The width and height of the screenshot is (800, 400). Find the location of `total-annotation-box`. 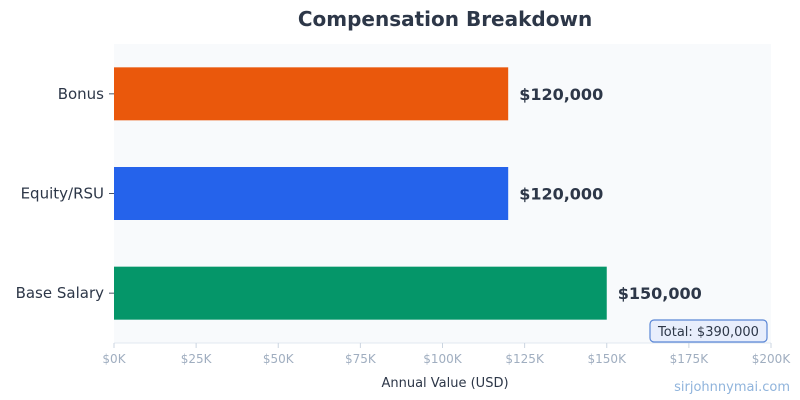

total-annotation-box is located at coordinates (708, 331).